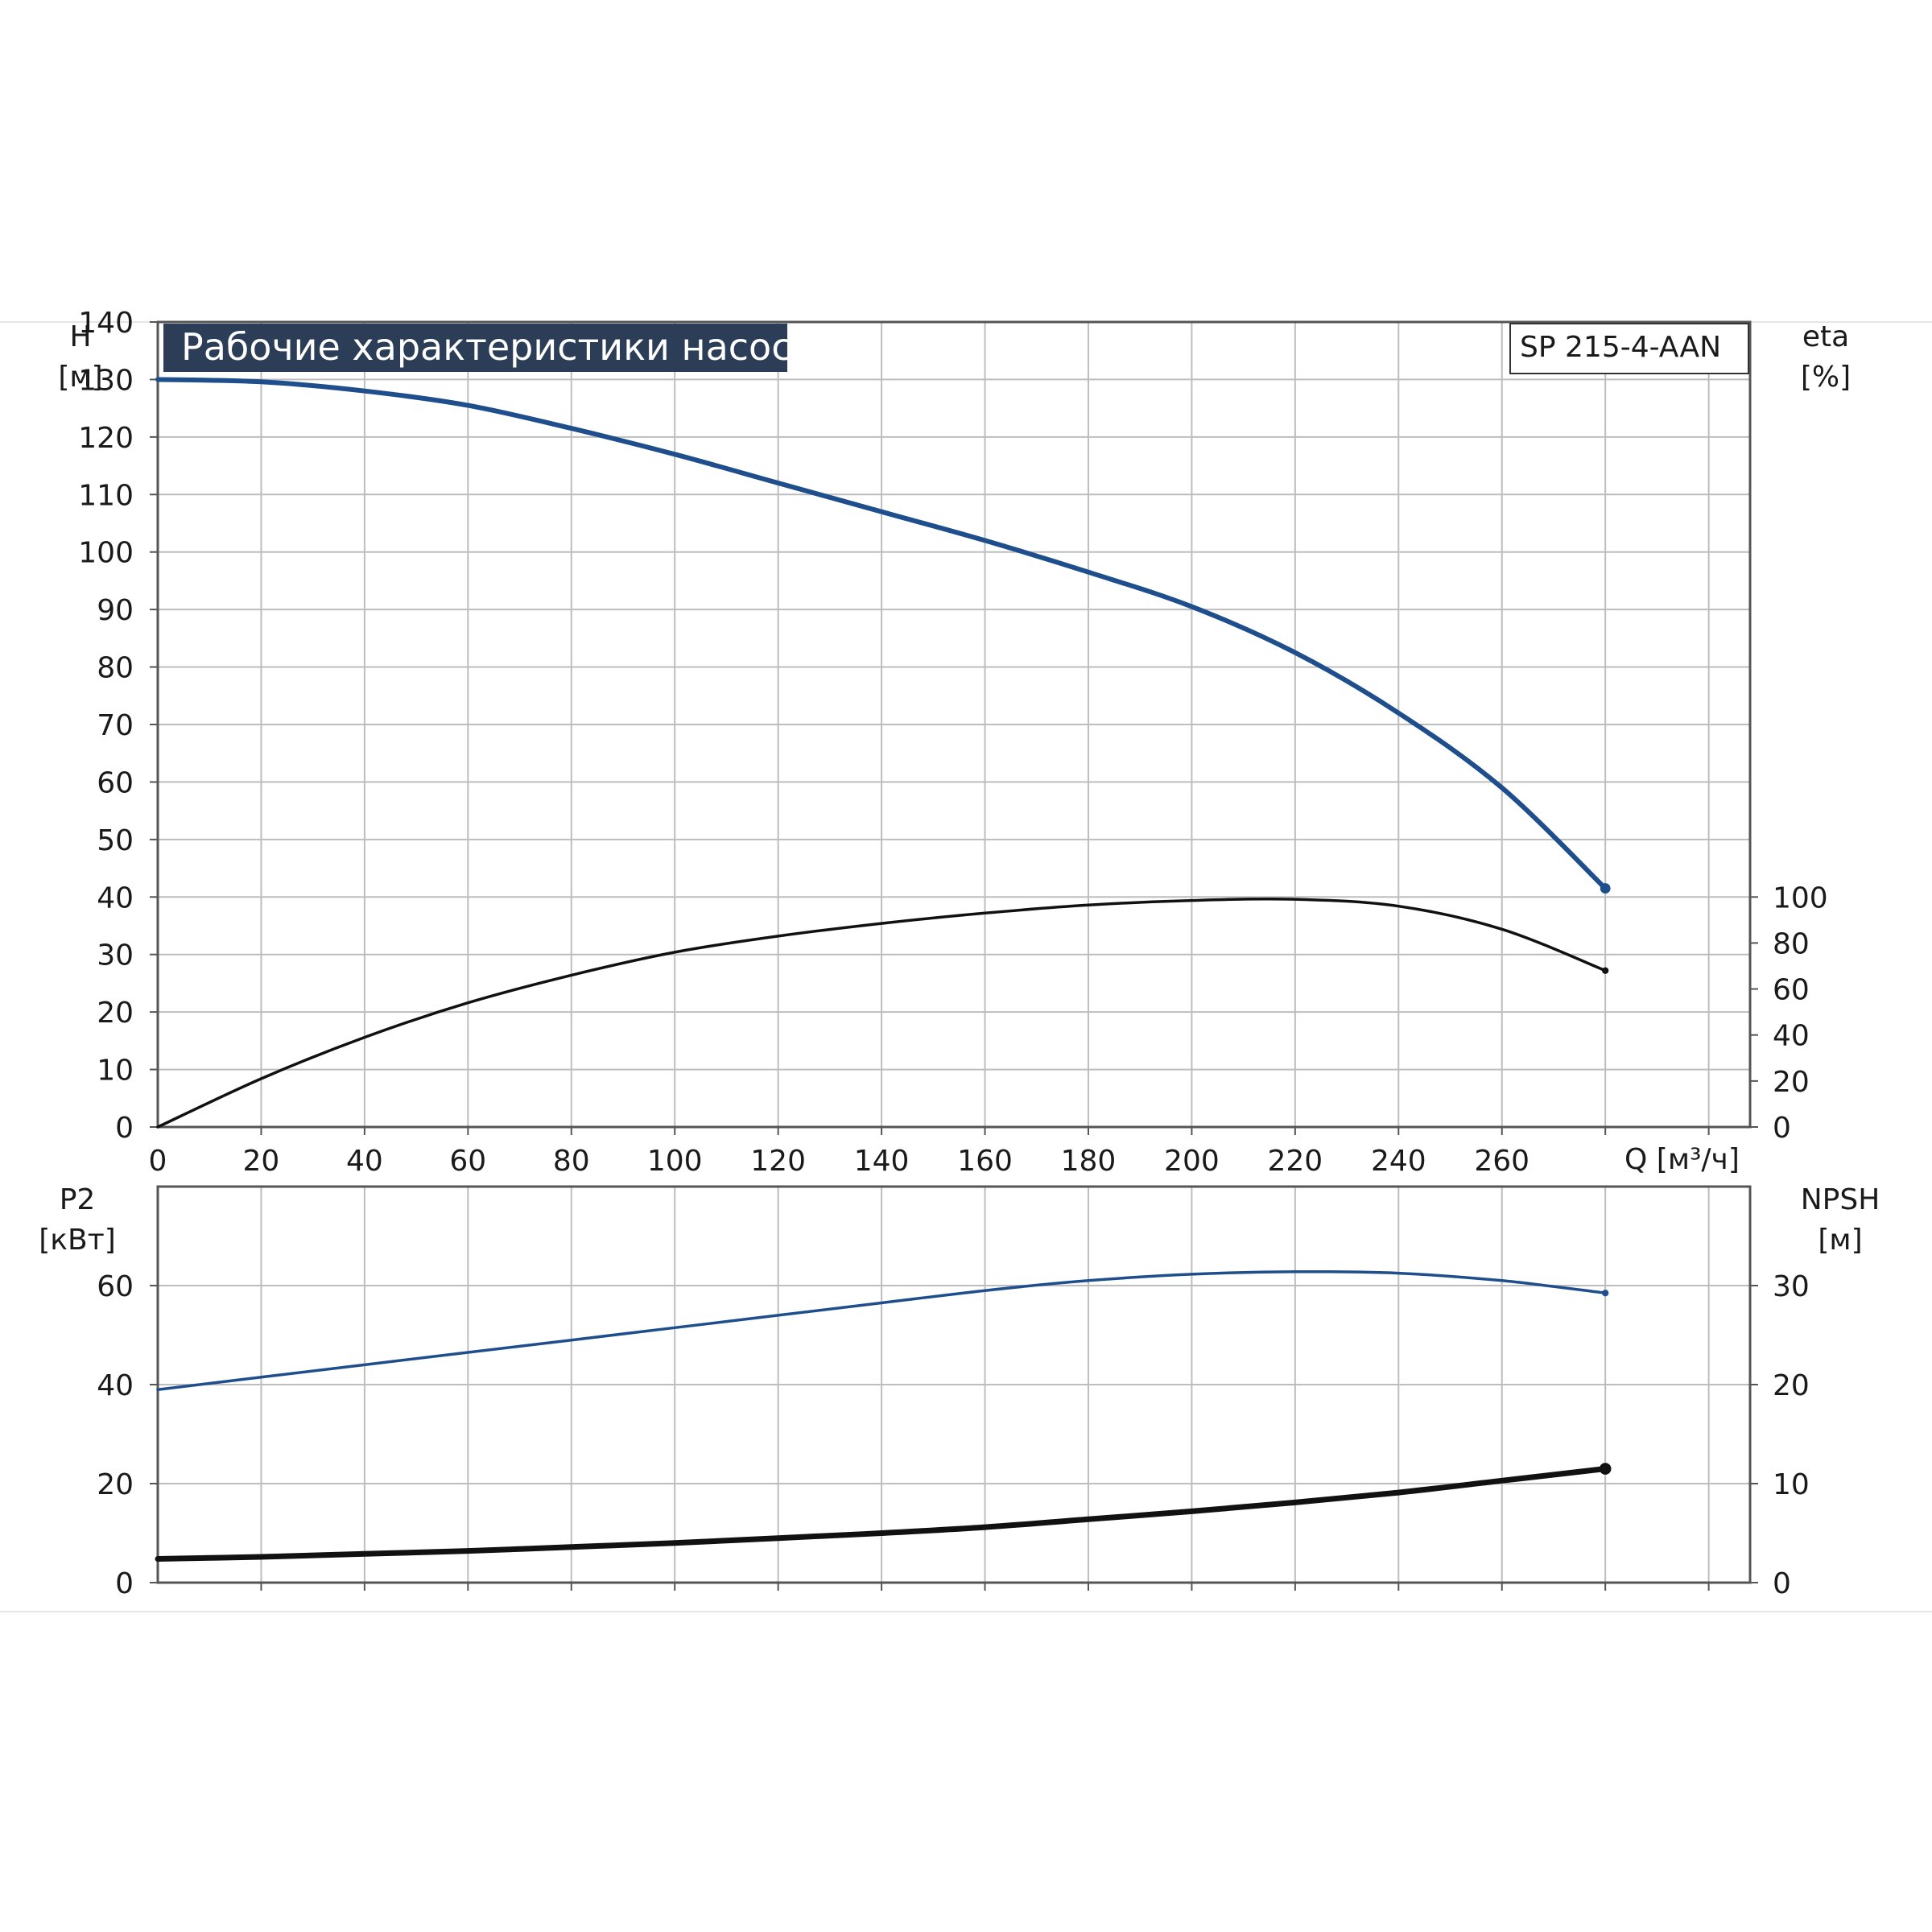 The width and height of the screenshot is (1932, 1932). What do you see at coordinates (1398, 1161) in the screenshot?
I see `x-tick-label: 240` at bounding box center [1398, 1161].